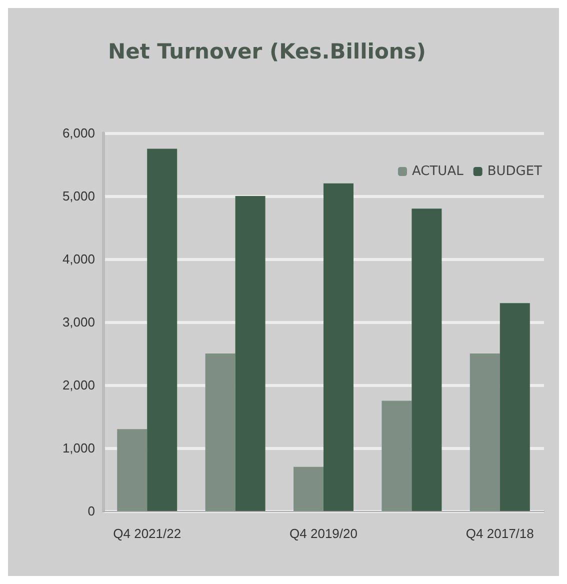 This screenshot has width=567, height=584. What do you see at coordinates (78, 385) in the screenshot?
I see `y-tick-label: 2,000` at bounding box center [78, 385].